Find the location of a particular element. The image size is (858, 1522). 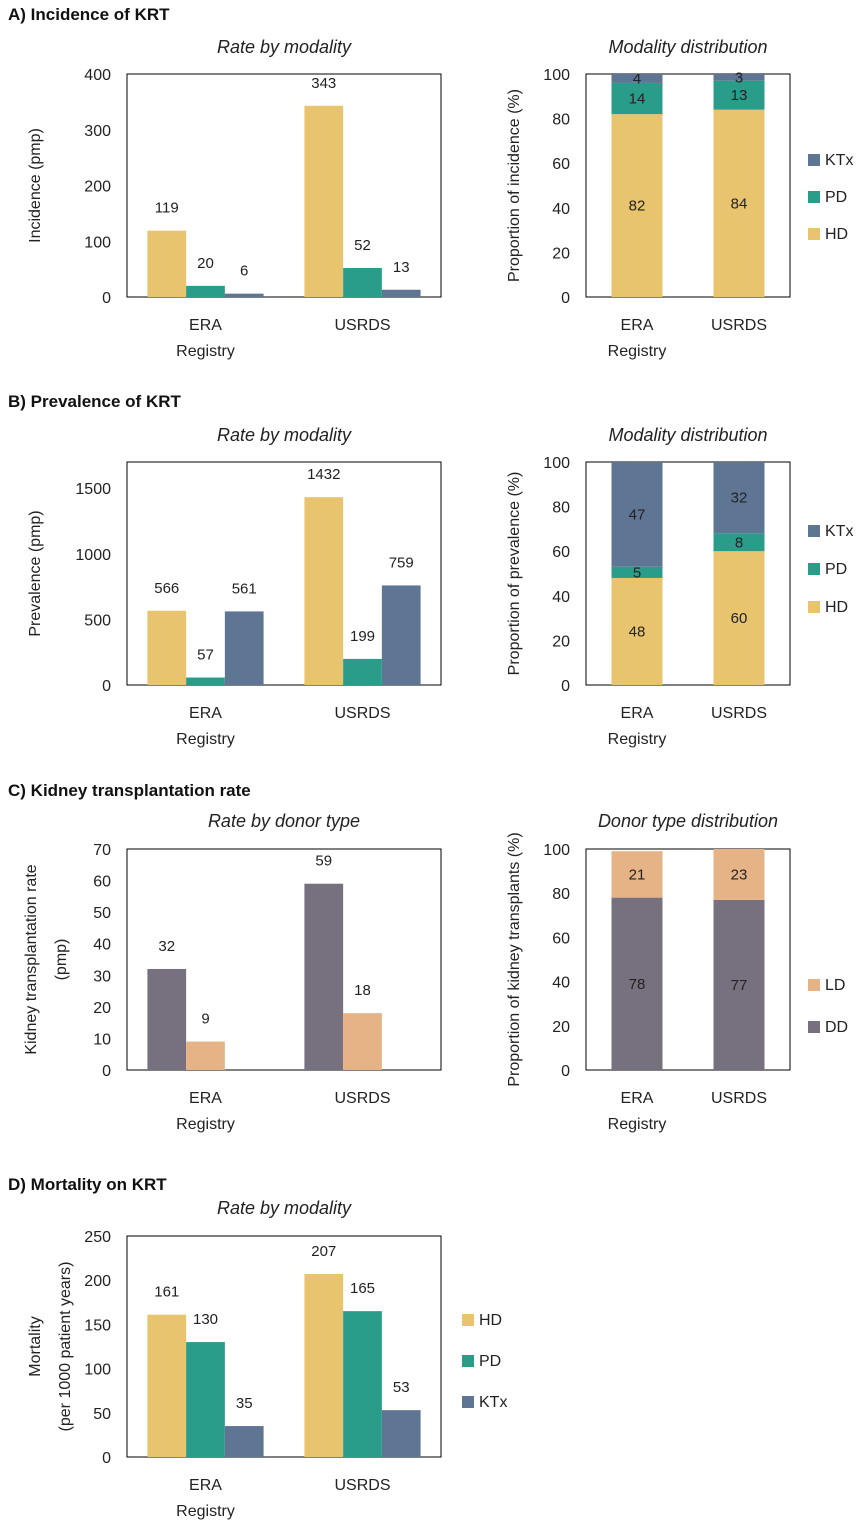

incidence-rate-plot-frame is located at coordinates (284, 185).